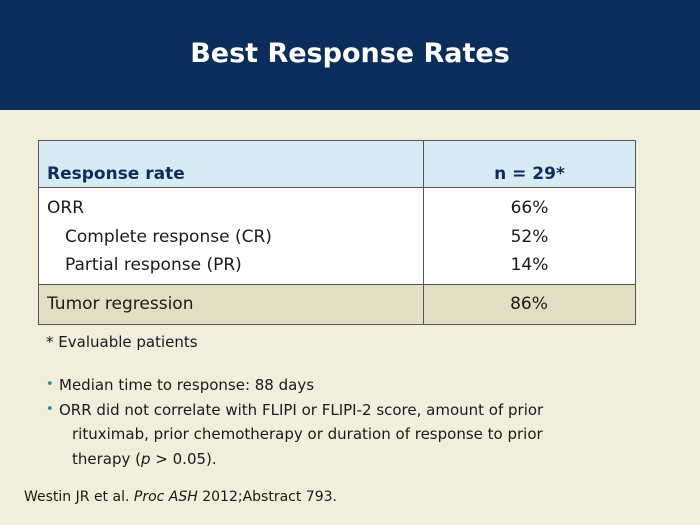 The height and width of the screenshot is (525, 700). Describe the element at coordinates (146, 458) in the screenshot. I see `p-value-symbol: p` at that location.